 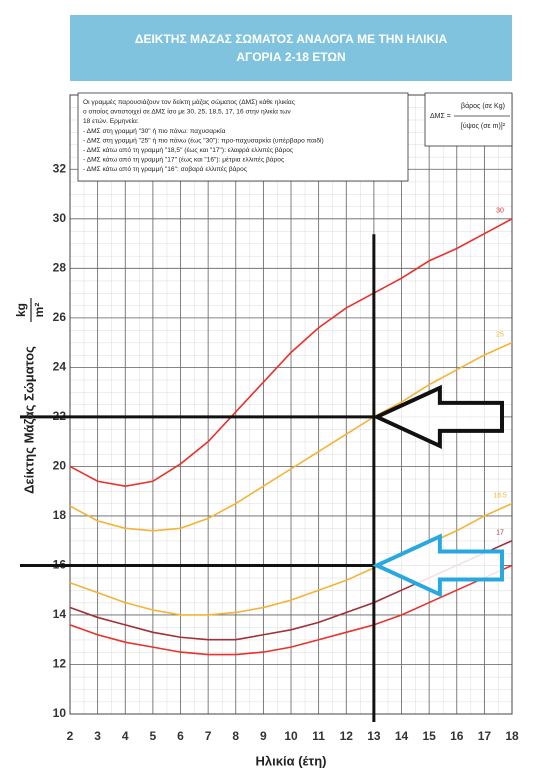 I want to click on curve, so click(x=291, y=610).